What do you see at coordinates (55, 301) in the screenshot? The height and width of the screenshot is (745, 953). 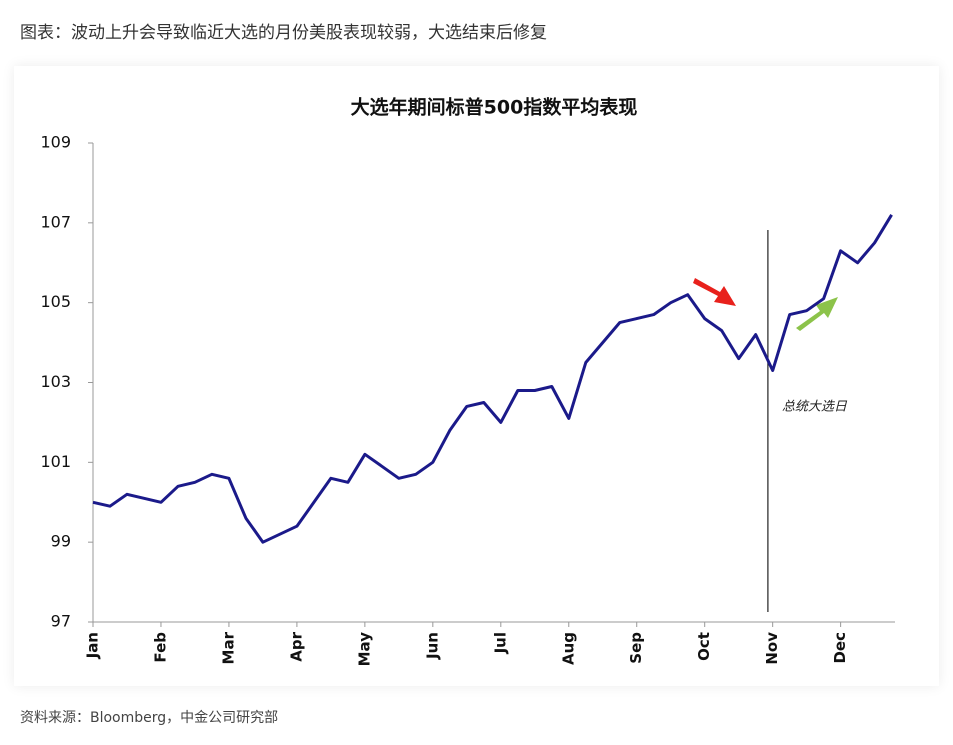 I see `y-tick-label: 105` at bounding box center [55, 301].